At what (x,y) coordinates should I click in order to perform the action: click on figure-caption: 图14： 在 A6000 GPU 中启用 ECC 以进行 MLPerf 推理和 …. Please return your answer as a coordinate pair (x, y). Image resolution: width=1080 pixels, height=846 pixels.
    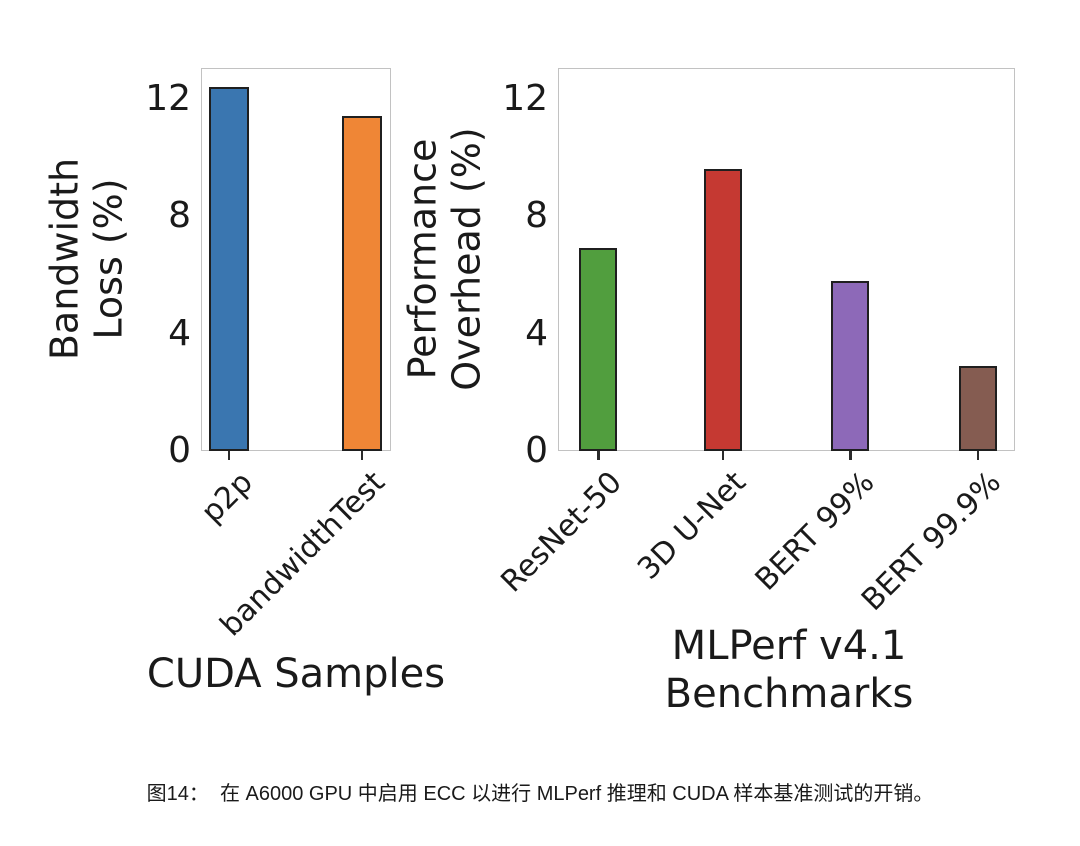
    Looking at the image, I should click on (540, 794).